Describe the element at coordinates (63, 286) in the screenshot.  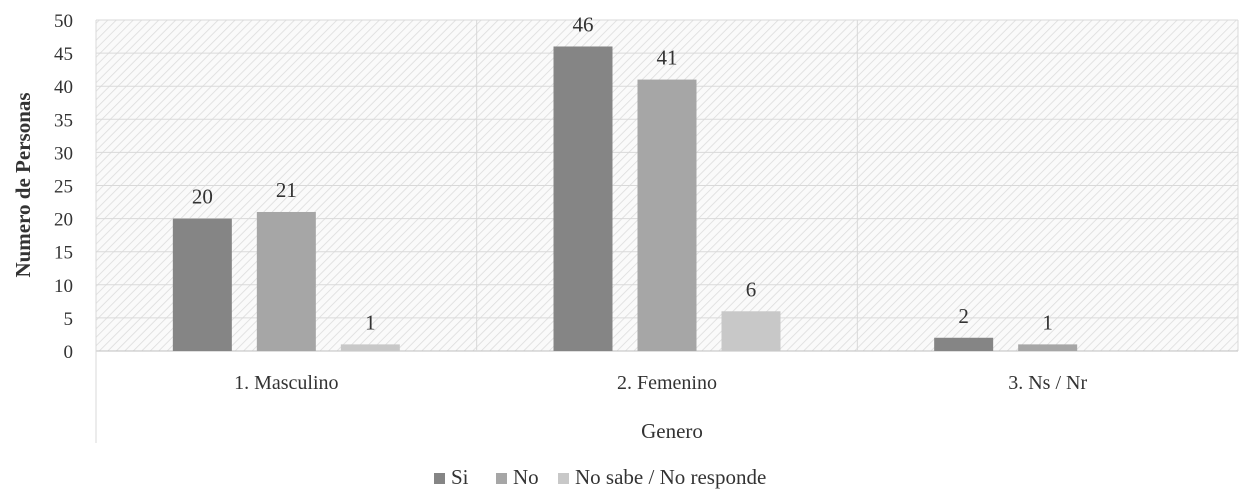
I see `y-tick-label: 10` at that location.